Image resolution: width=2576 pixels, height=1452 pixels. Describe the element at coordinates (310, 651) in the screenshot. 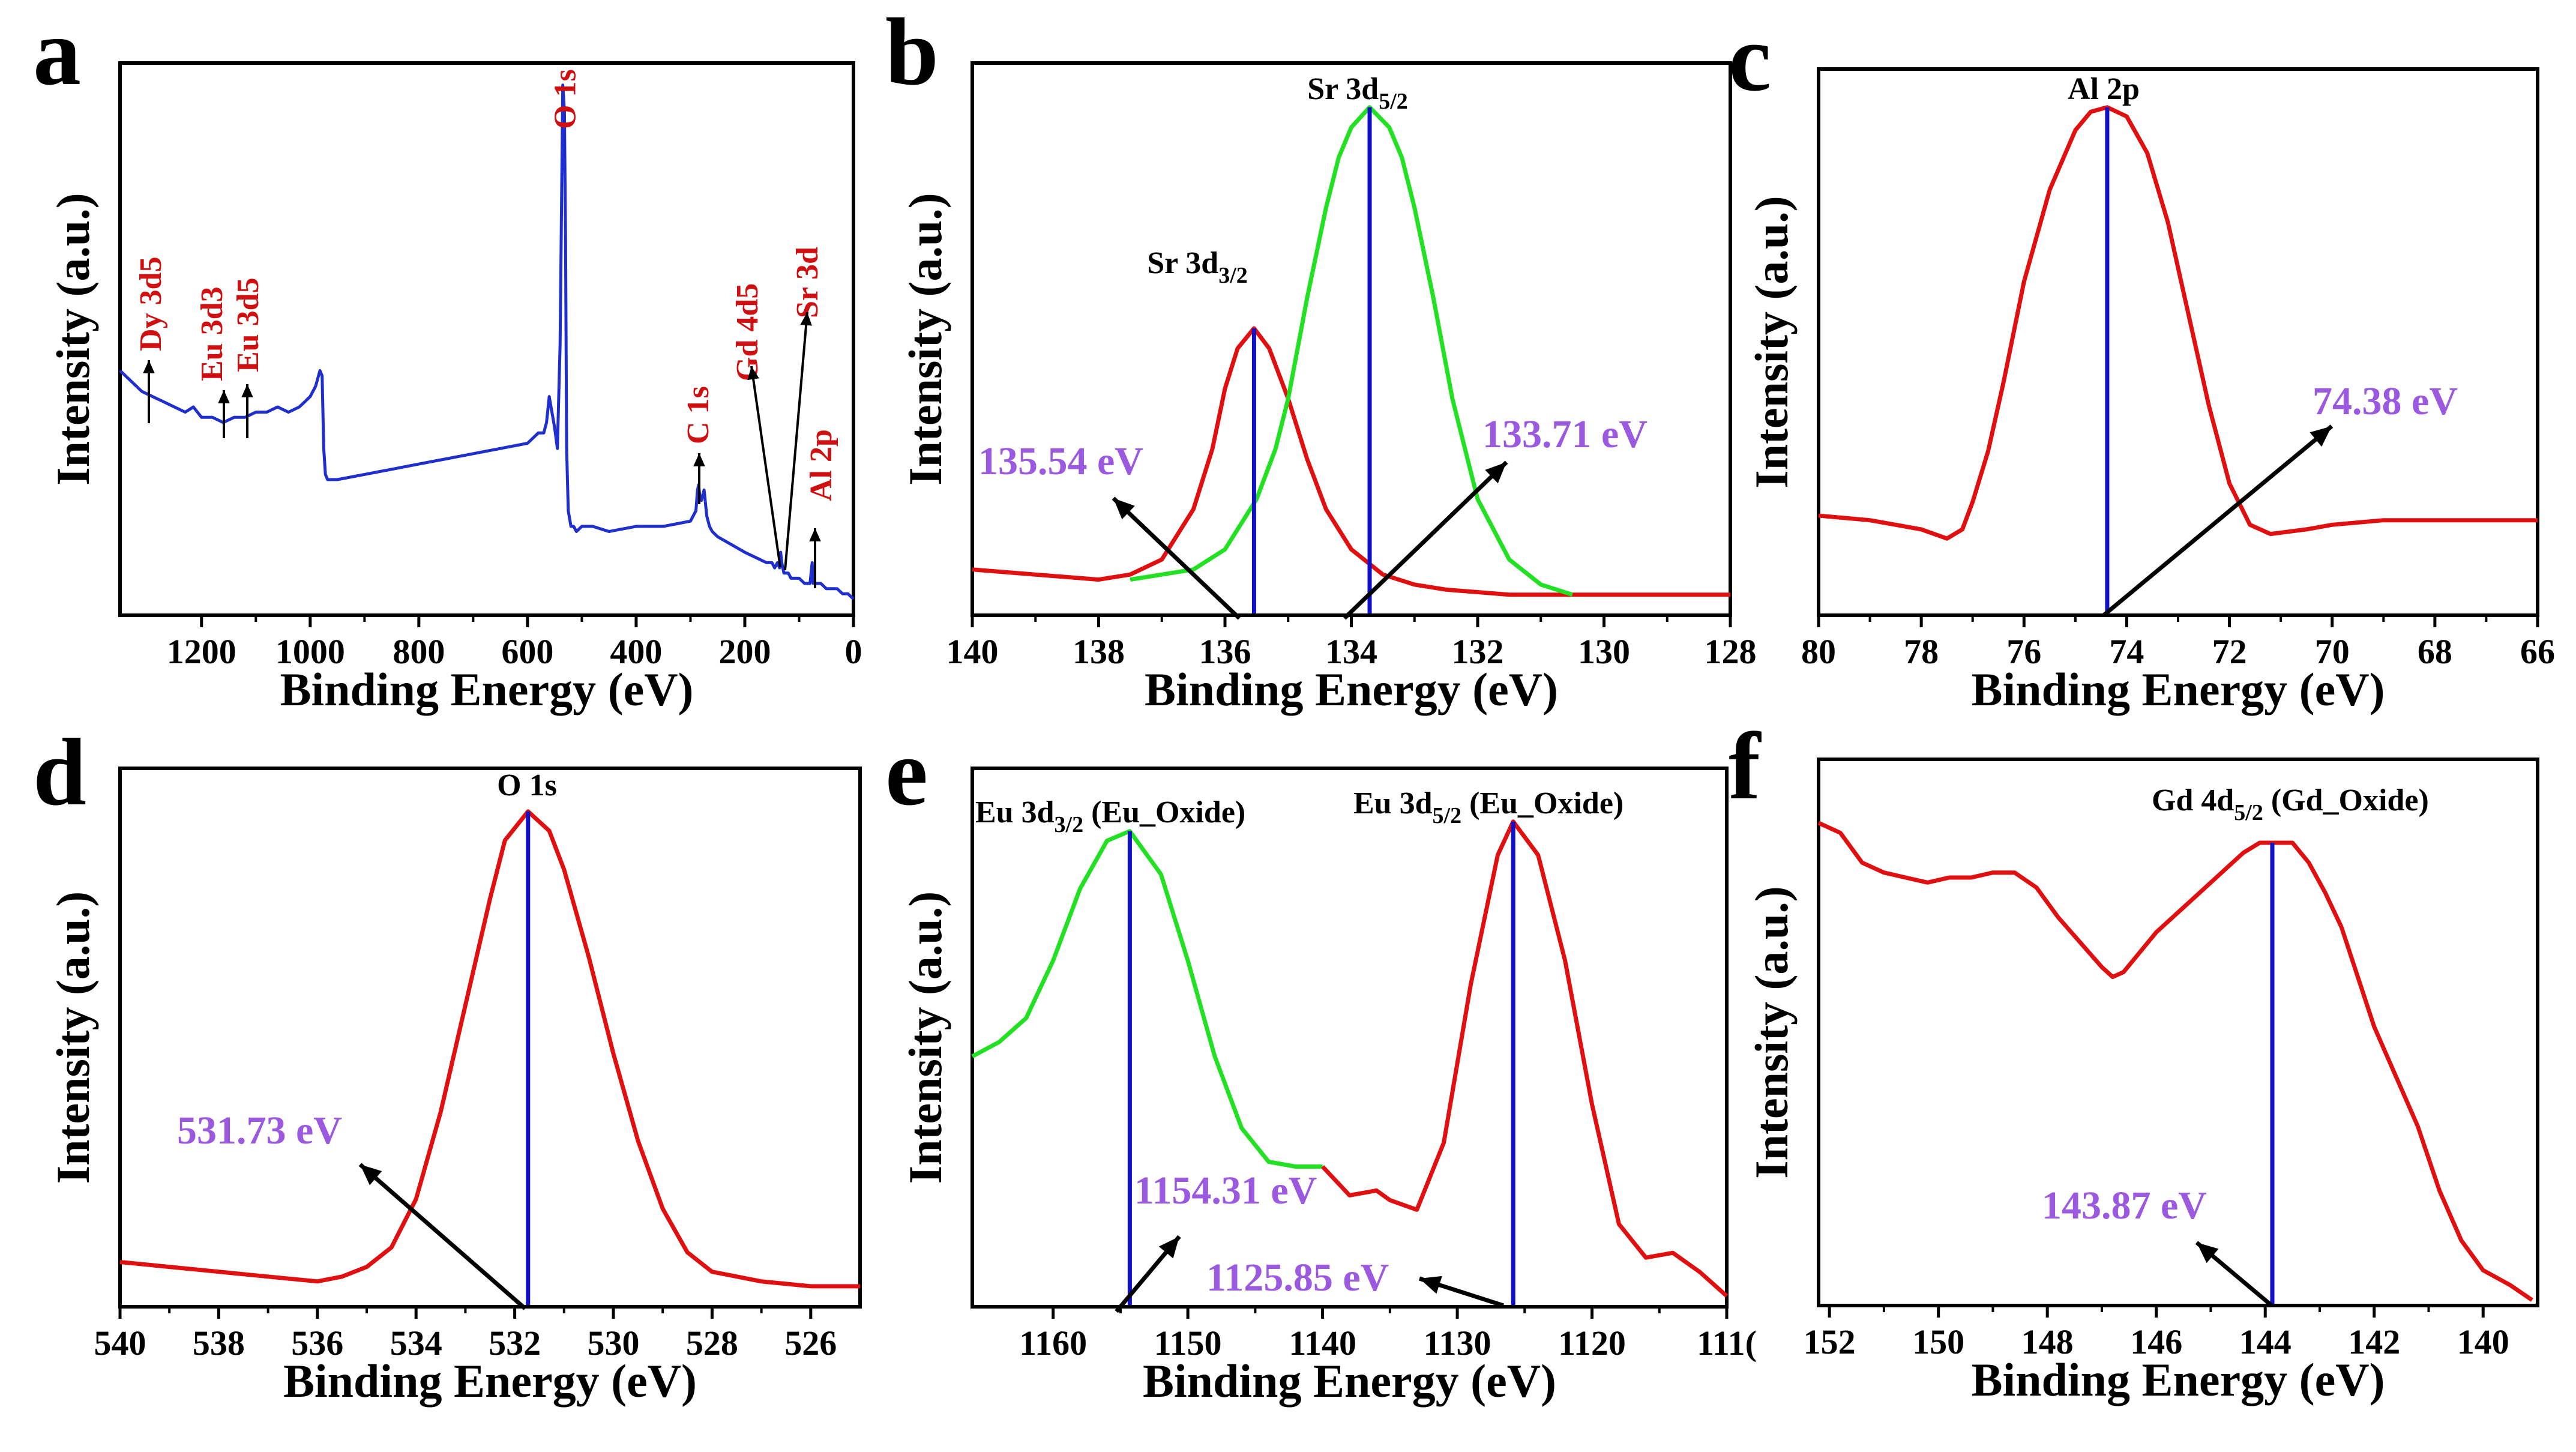

I see `x-tick-label: 1000` at that location.